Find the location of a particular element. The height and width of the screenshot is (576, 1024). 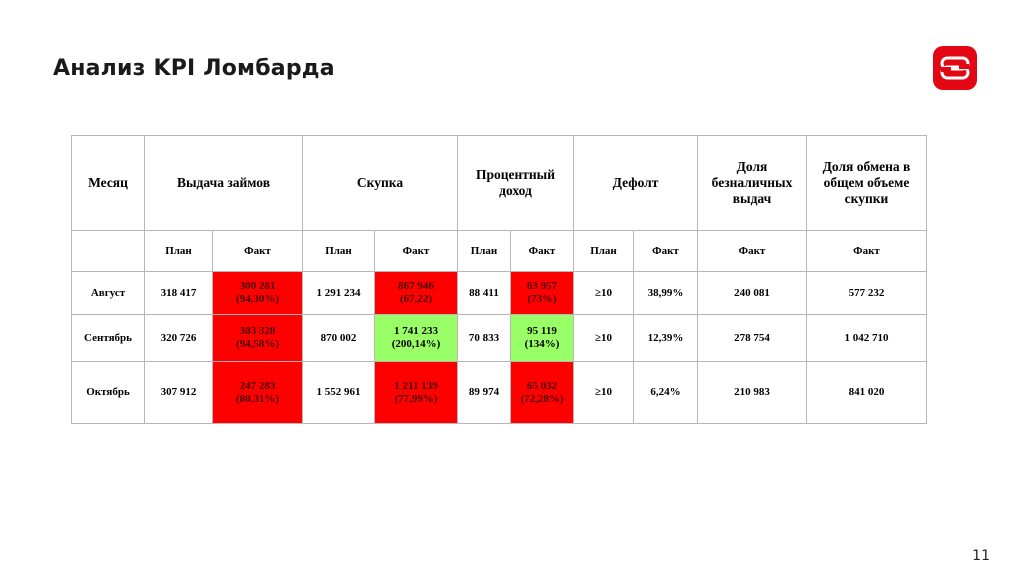

cell-default-fact: 6,24% is located at coordinates (665, 392).